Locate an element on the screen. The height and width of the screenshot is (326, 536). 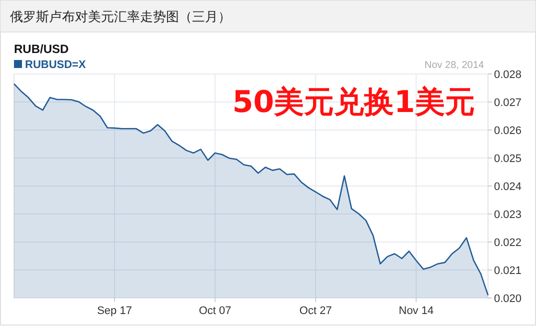
y-tick-label: 0.024 is located at coordinates (508, 187).